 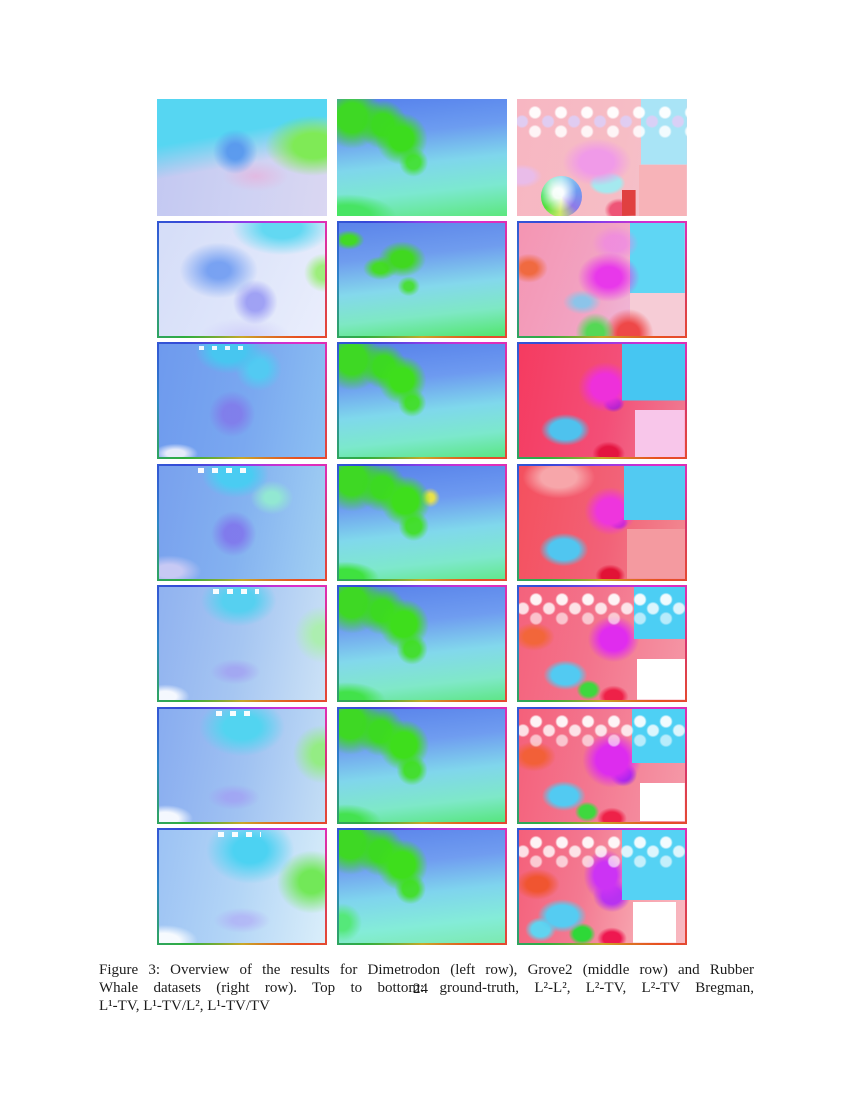 I want to click on flow-image-grove2-ground-truth-frame, so click(x=422, y=157).